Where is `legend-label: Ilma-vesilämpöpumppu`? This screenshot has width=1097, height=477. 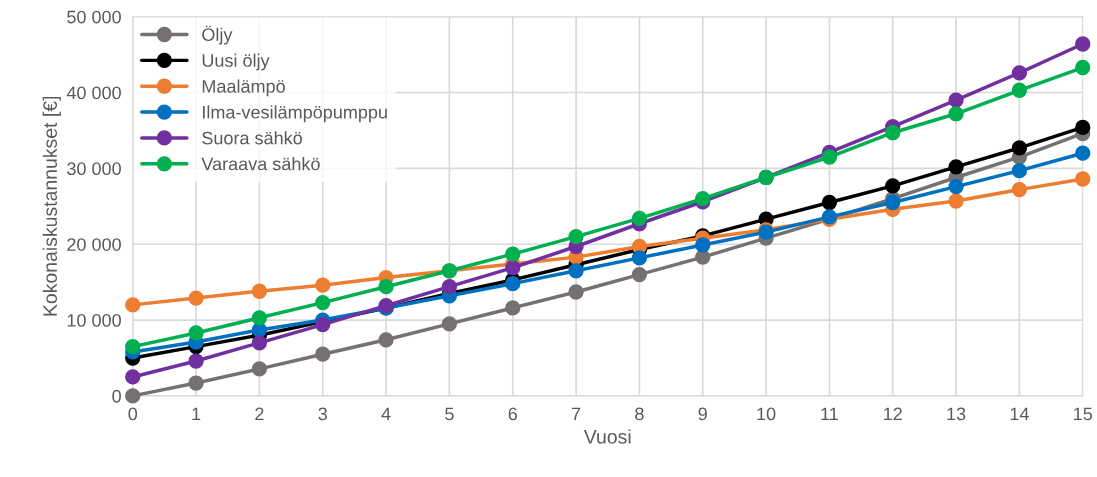 legend-label: Ilma-vesilämpöpumppu is located at coordinates (295, 114).